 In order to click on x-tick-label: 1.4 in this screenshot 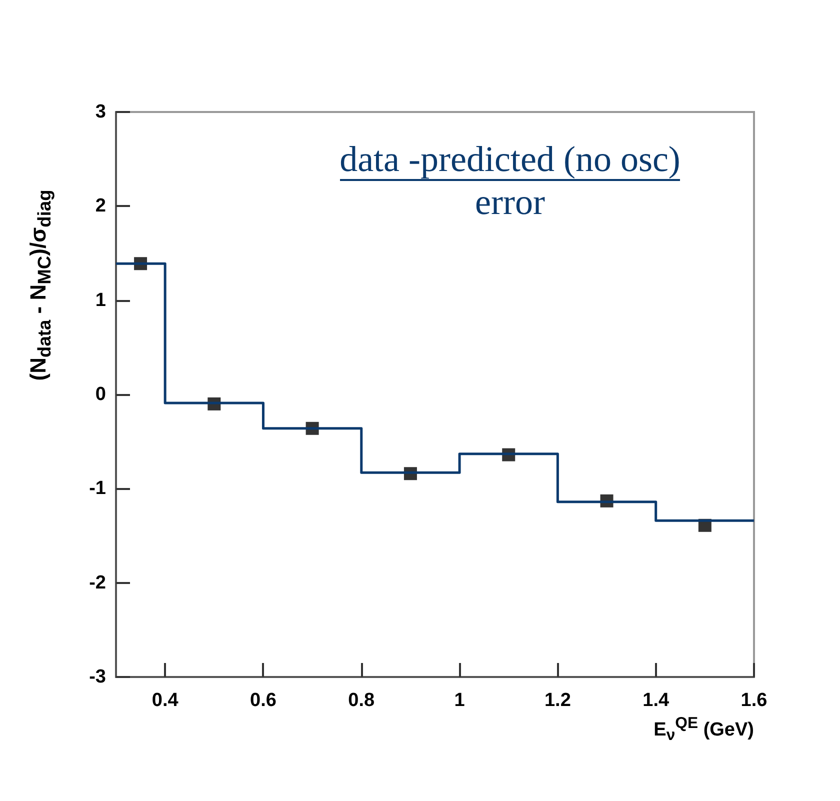, I will do `click(656, 700)`.